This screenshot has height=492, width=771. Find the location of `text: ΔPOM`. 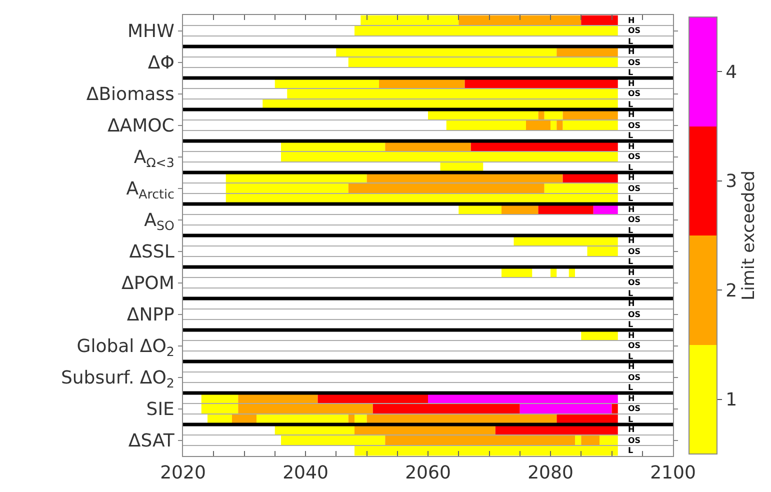

text: ΔPOM is located at coordinates (148, 283).